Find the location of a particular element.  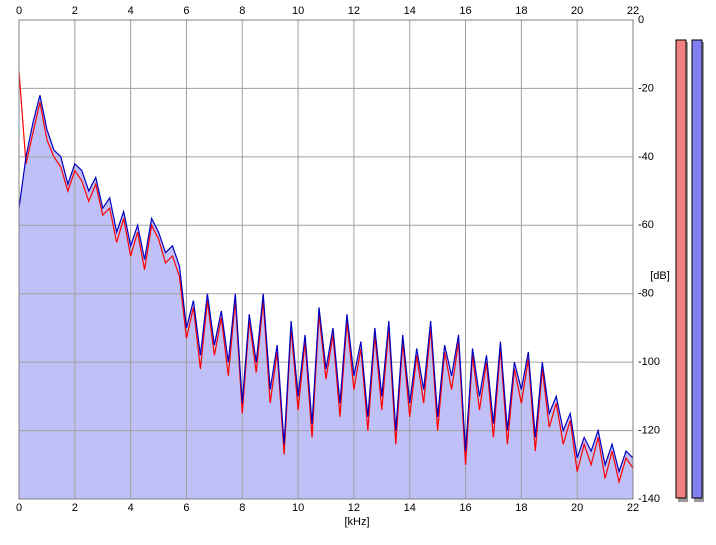

x-tick-label-top: 0 is located at coordinates (19, 11).